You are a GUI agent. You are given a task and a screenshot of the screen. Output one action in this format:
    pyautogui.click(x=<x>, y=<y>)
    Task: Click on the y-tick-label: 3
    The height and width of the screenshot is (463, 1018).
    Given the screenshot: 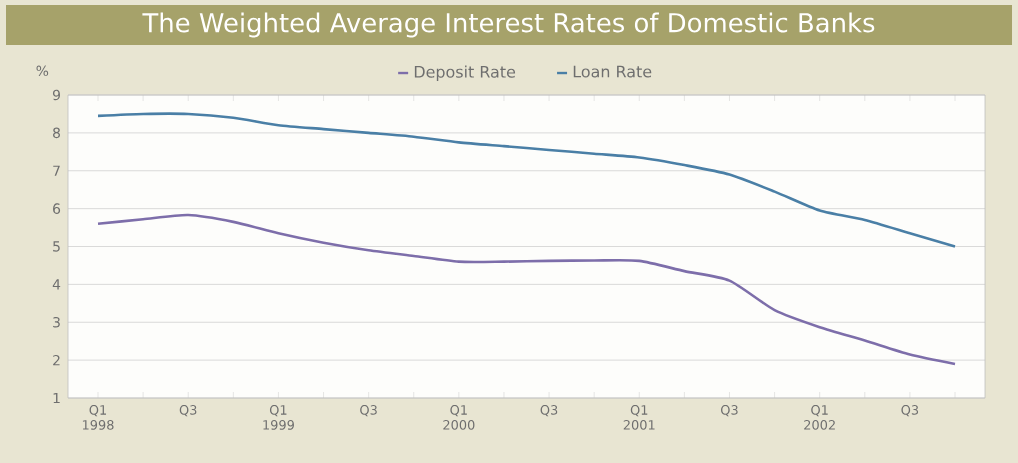 What is the action you would take?
    pyautogui.click(x=56, y=322)
    